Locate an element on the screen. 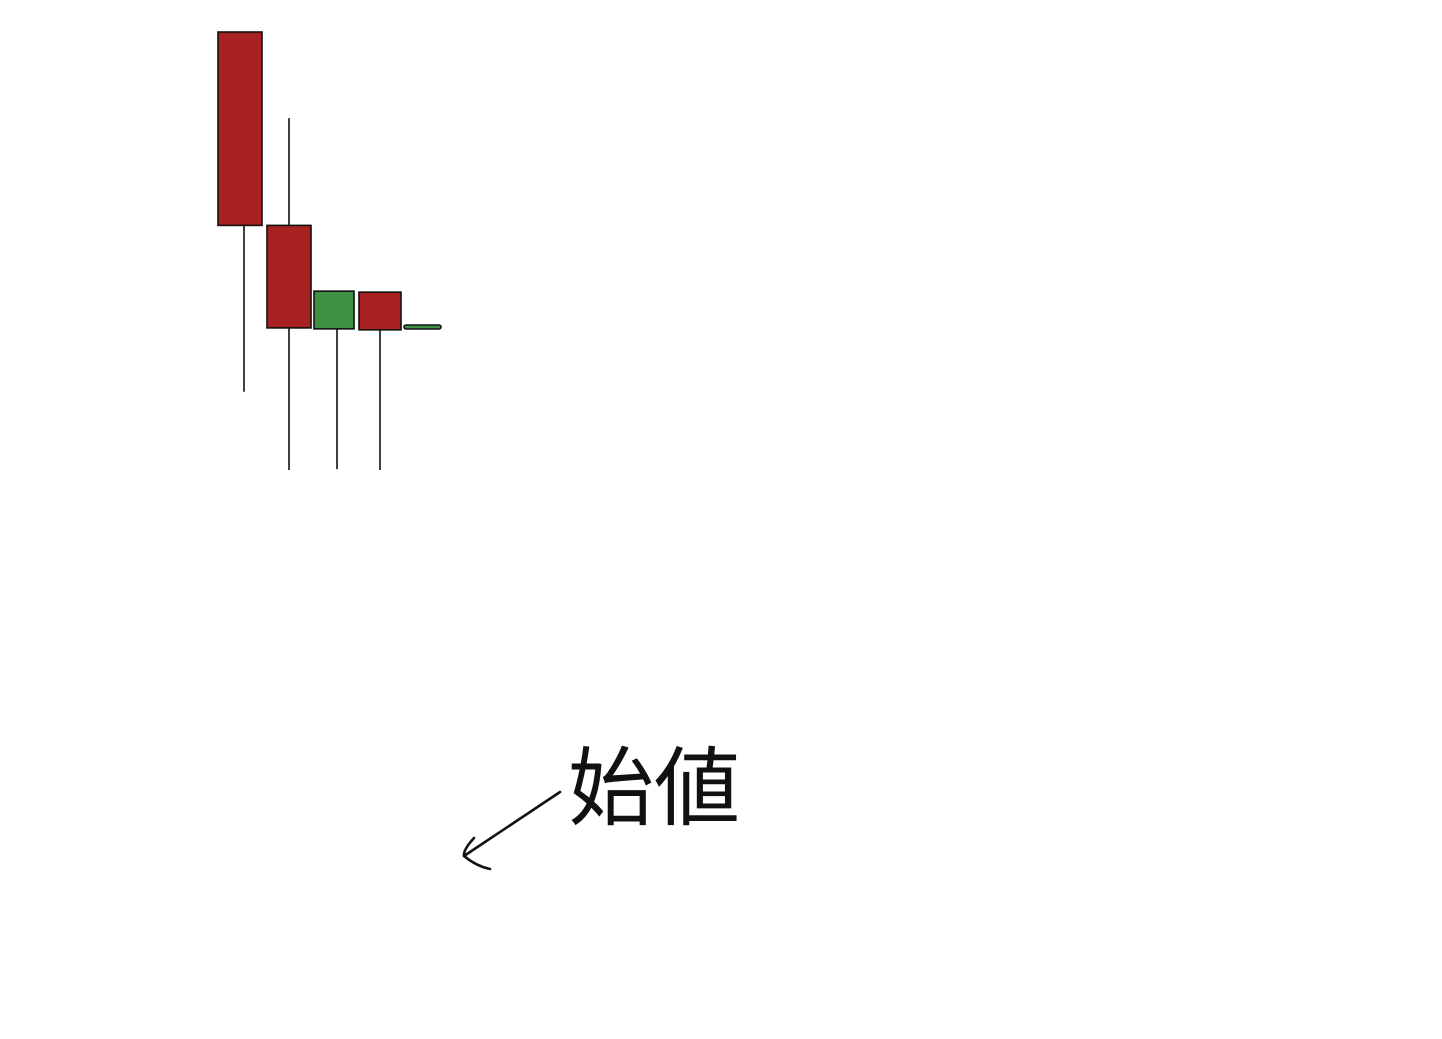  candle-4-body is located at coordinates (380, 311).